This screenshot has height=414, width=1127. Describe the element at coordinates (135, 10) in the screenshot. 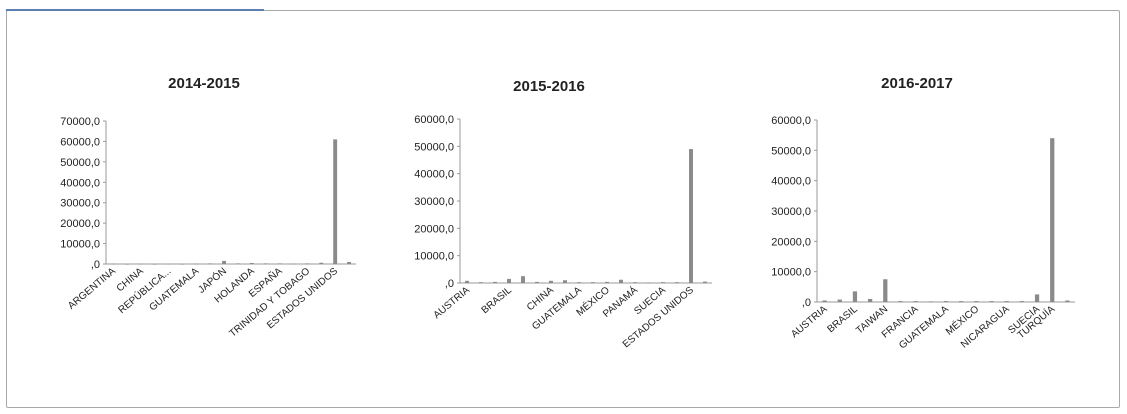

I see `frame-accent` at that location.